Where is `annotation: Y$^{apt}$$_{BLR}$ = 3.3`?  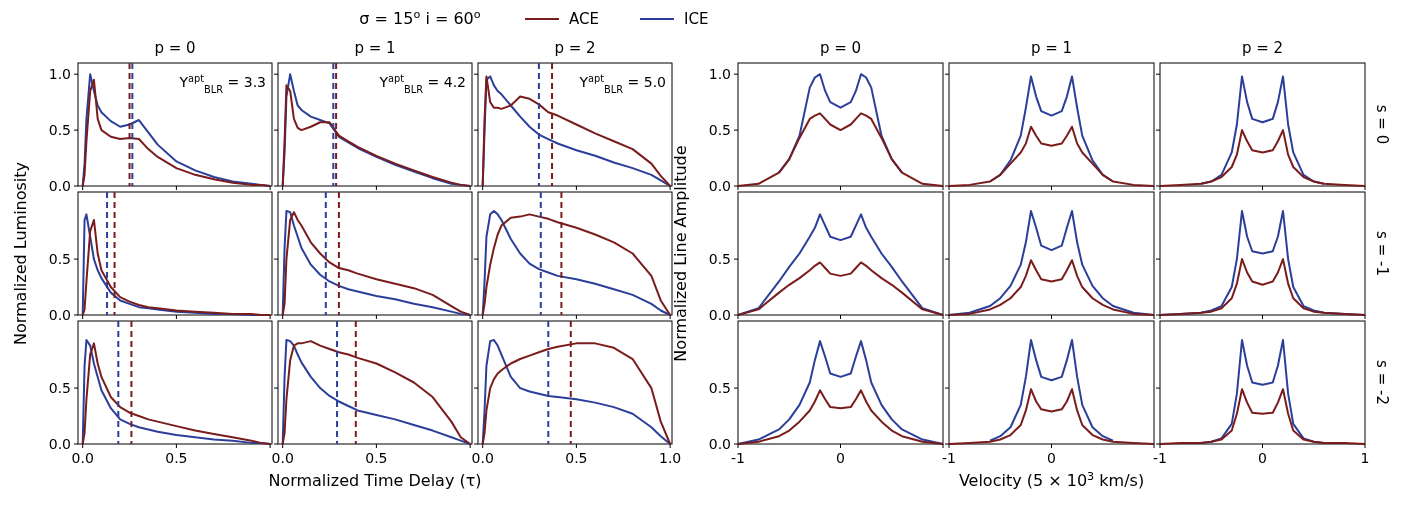 annotation: Y$^{apt}$$_{BLR}$ = 3.3 is located at coordinates (222, 83).